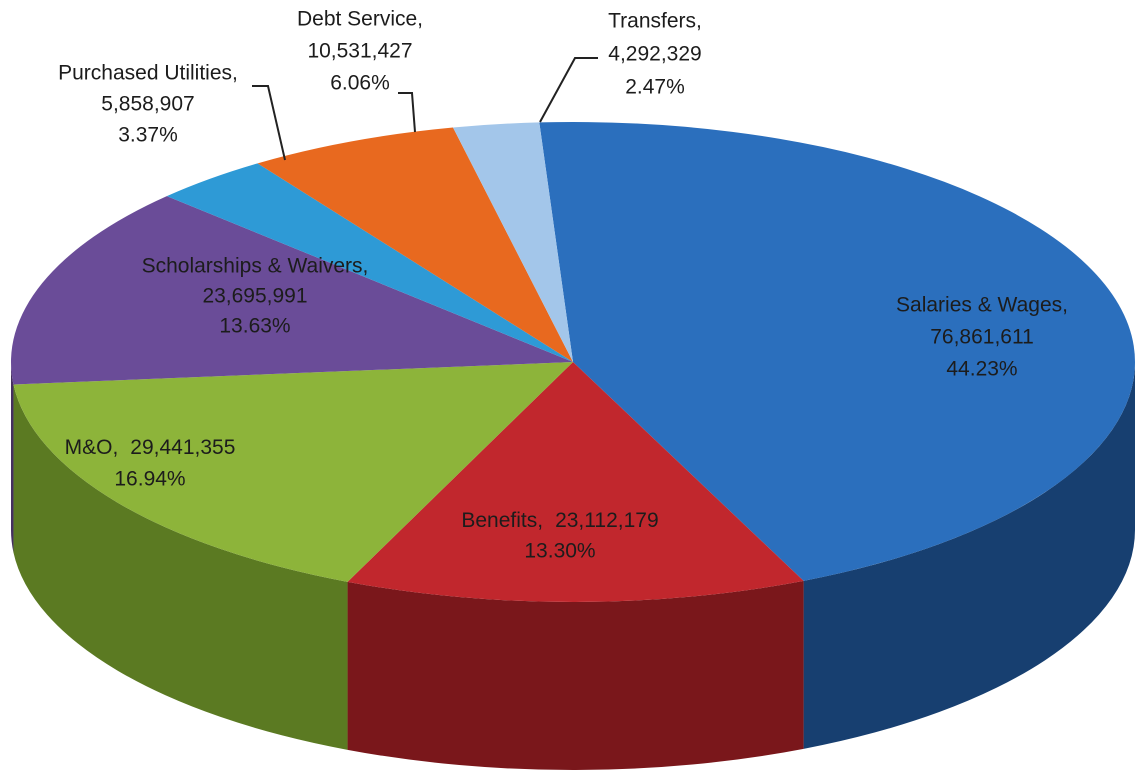 The image size is (1138, 782). Describe the element at coordinates (982, 305) in the screenshot. I see `category-label: Salaries & Wages,` at that location.